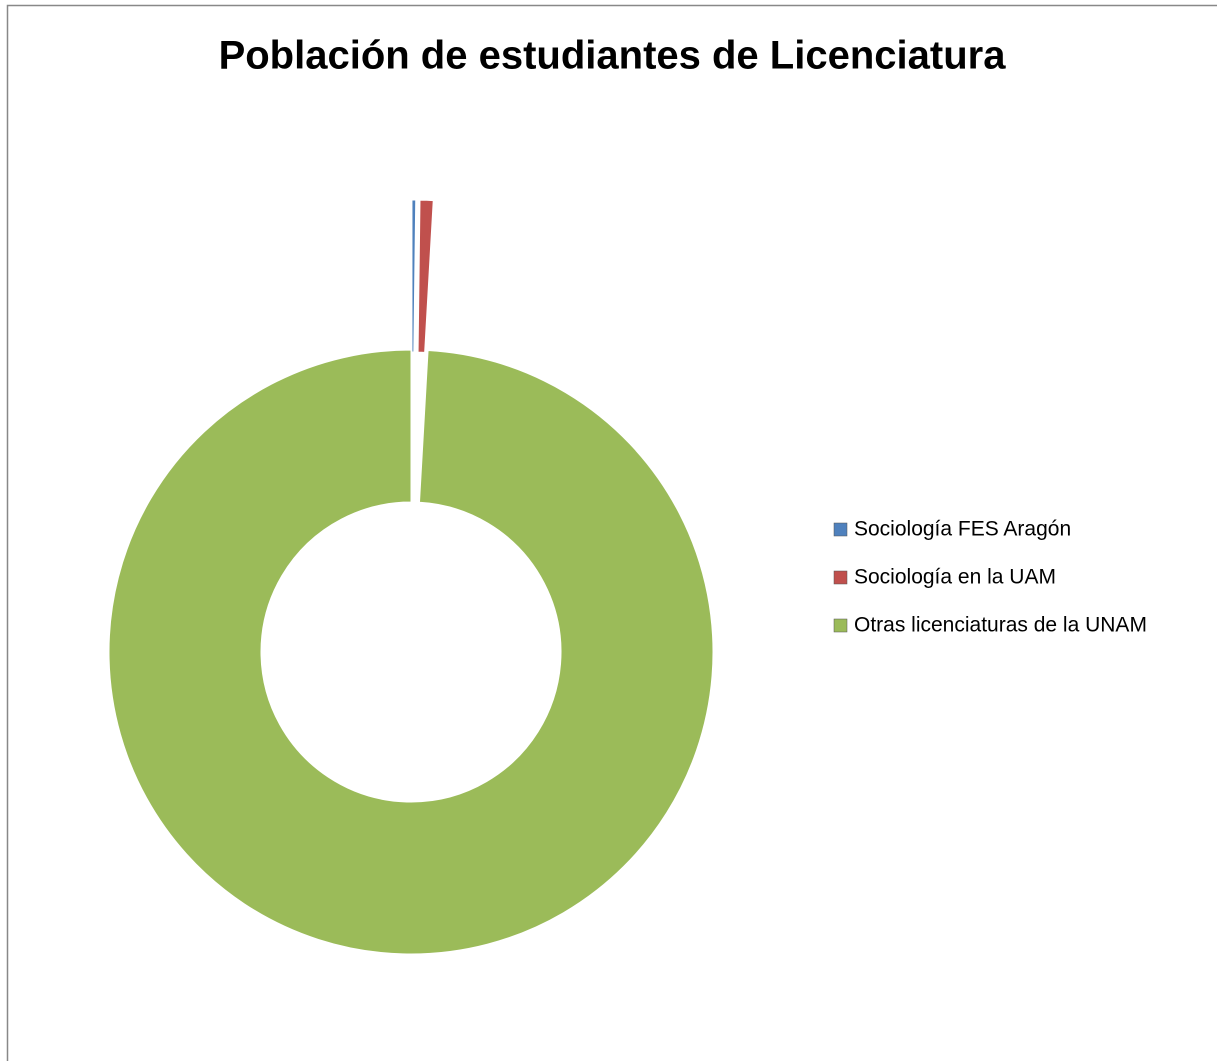 The height and width of the screenshot is (1061, 1217). I want to click on legend-label: Sociología en la UAM, so click(955, 577).